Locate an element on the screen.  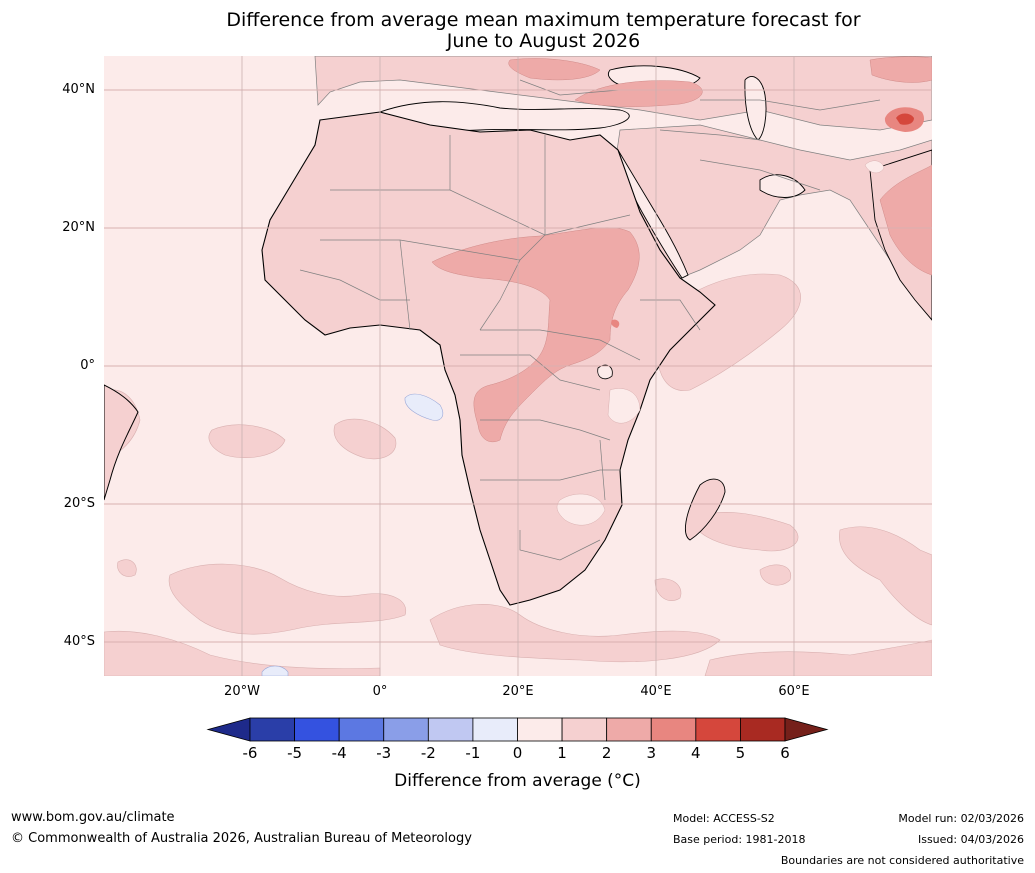
cool-spot-southern-africa is located at coordinates (581, 509).